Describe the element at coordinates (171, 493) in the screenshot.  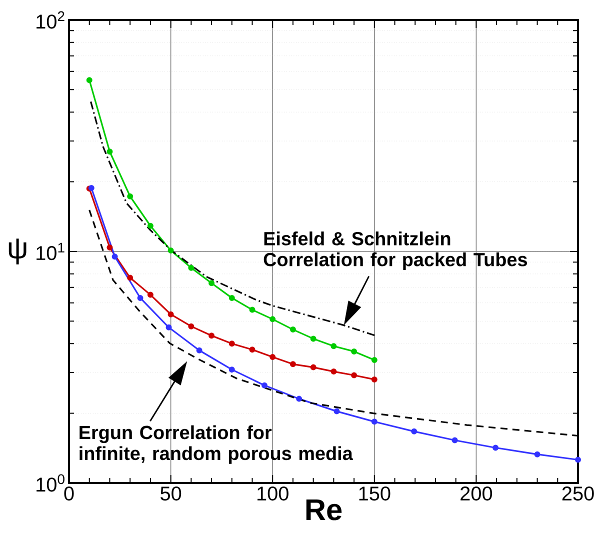
I see `x-tick-label: 50` at that location.